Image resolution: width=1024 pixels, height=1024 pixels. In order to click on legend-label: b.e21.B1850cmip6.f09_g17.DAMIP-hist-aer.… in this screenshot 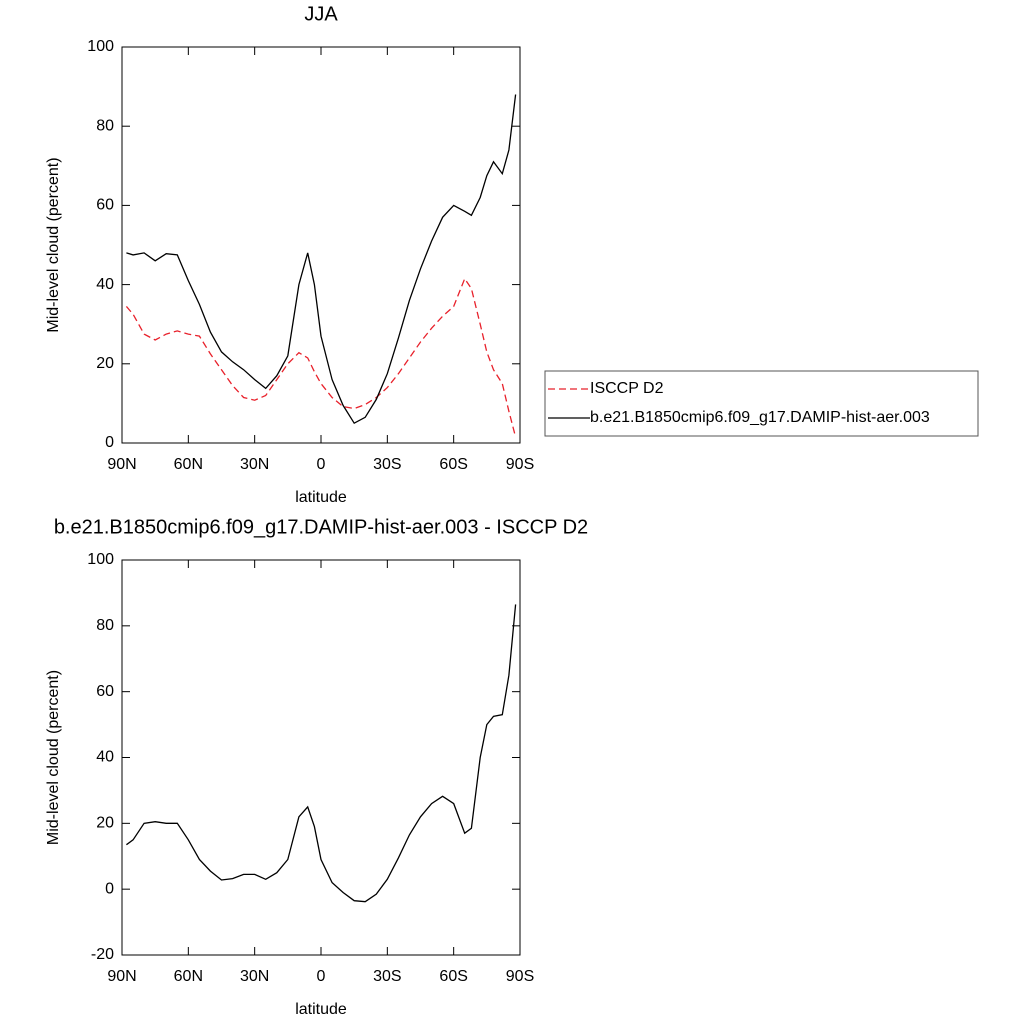, I will do `click(760, 417)`.